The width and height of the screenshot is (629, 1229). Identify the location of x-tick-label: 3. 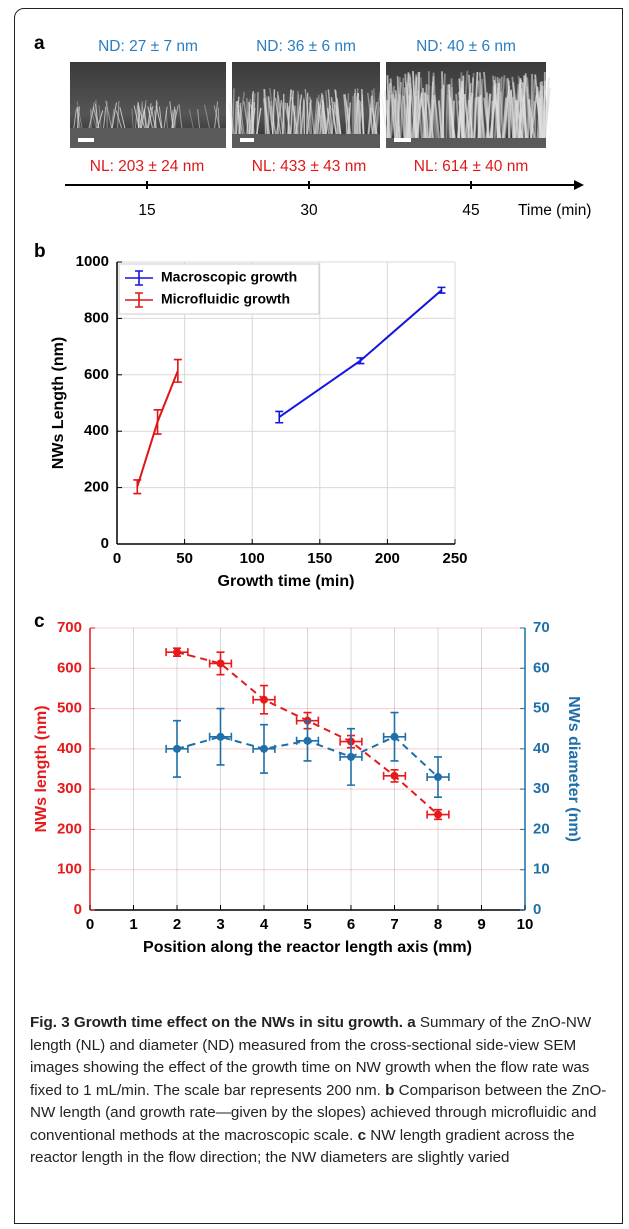
(220, 924).